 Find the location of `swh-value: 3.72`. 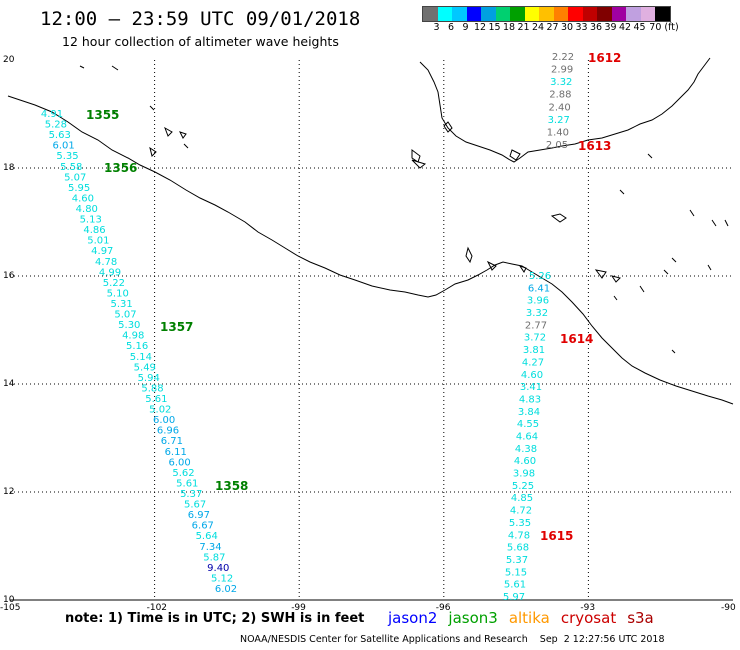

swh-value: 3.72 is located at coordinates (535, 338).